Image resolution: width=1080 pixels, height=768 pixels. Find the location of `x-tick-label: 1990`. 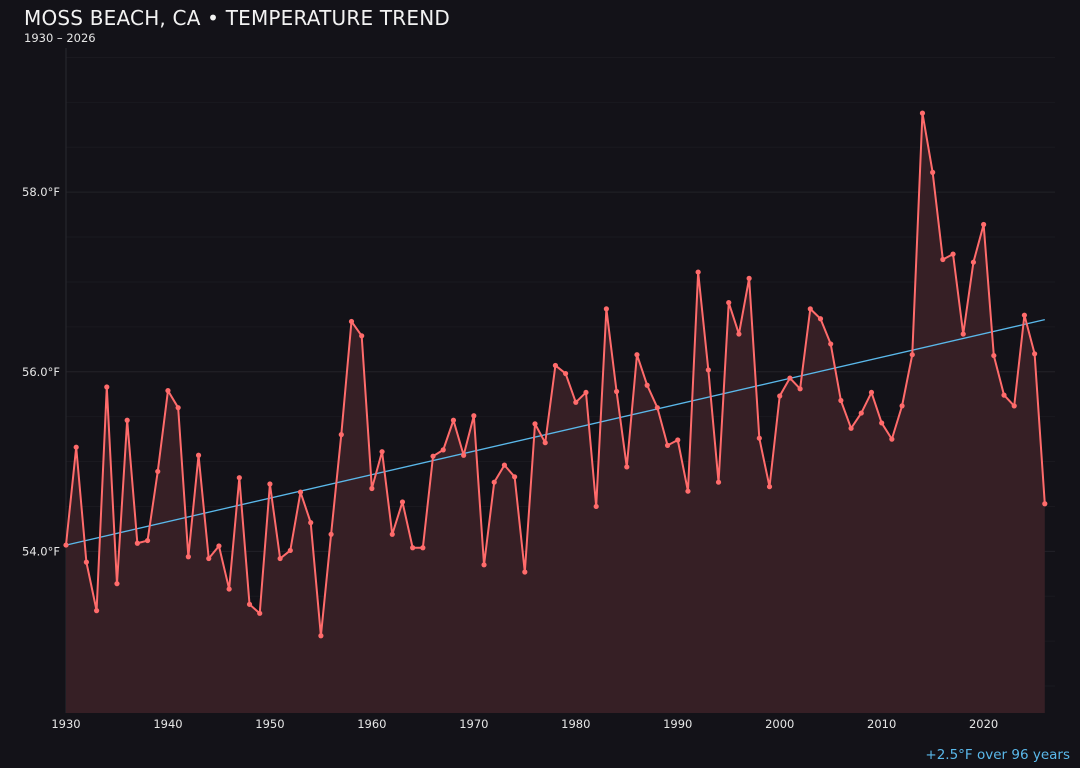

x-tick-label: 1990 is located at coordinates (677, 724).